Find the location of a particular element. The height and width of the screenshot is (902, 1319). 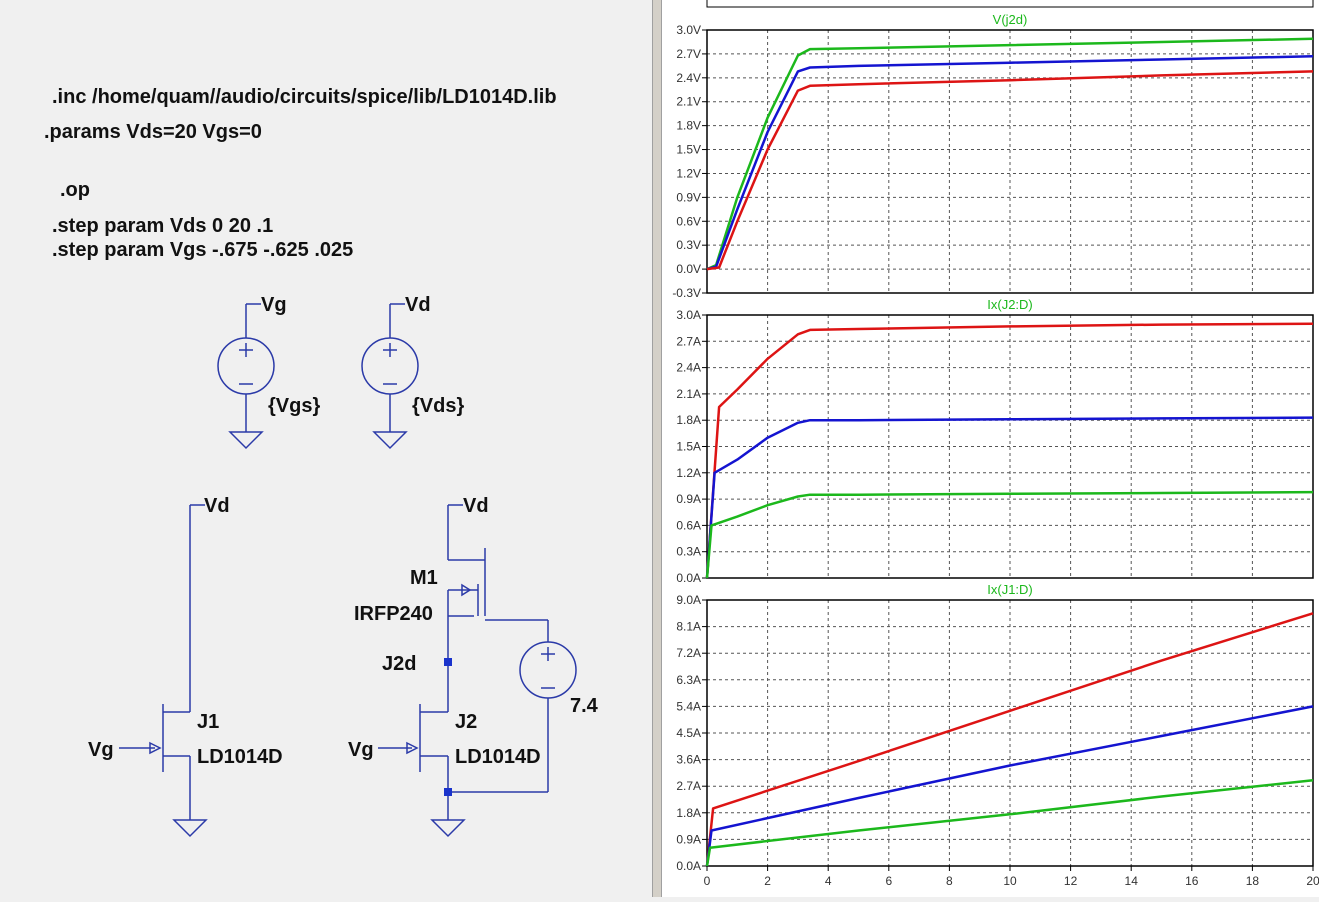

jfet-j1 is located at coordinates (163, 671).